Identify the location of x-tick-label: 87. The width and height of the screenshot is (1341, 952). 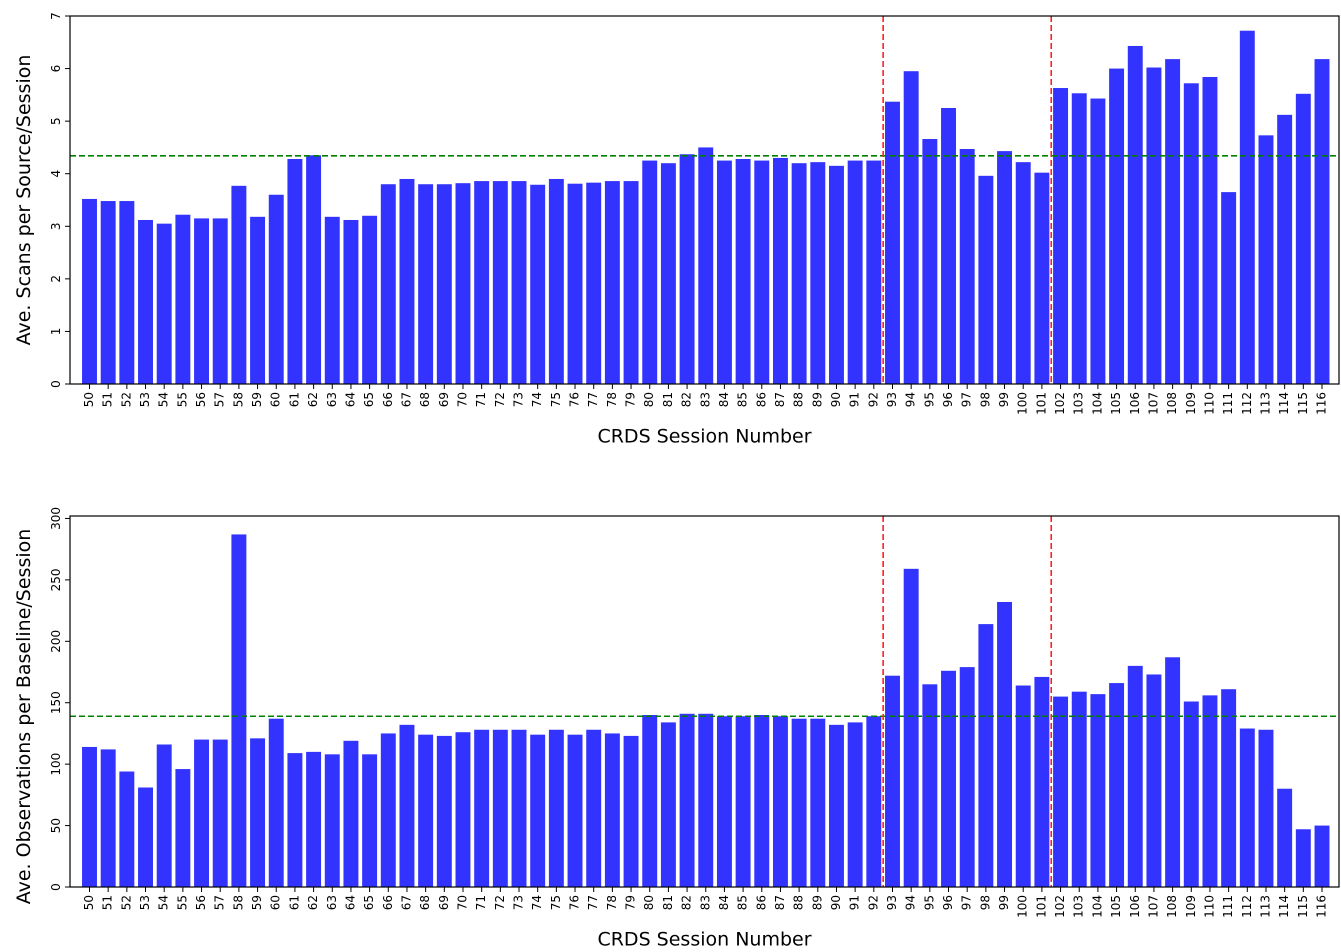
(780, 399).